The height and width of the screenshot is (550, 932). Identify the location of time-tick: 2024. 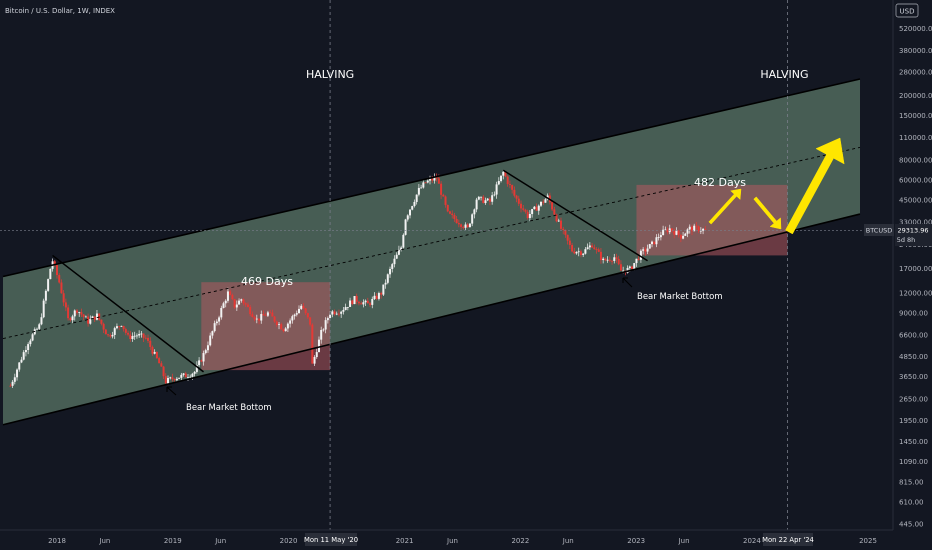
(752, 541).